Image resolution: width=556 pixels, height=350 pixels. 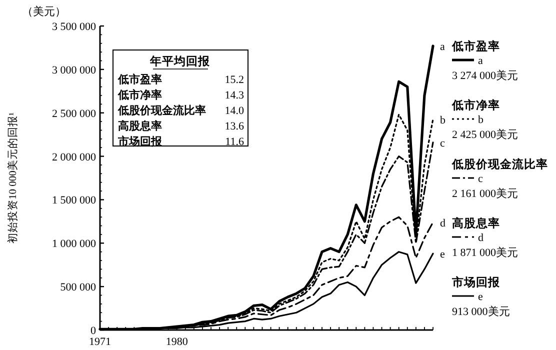 What do you see at coordinates (78, 288) in the screenshot?
I see `y-tick-label: 500 000` at bounding box center [78, 288].